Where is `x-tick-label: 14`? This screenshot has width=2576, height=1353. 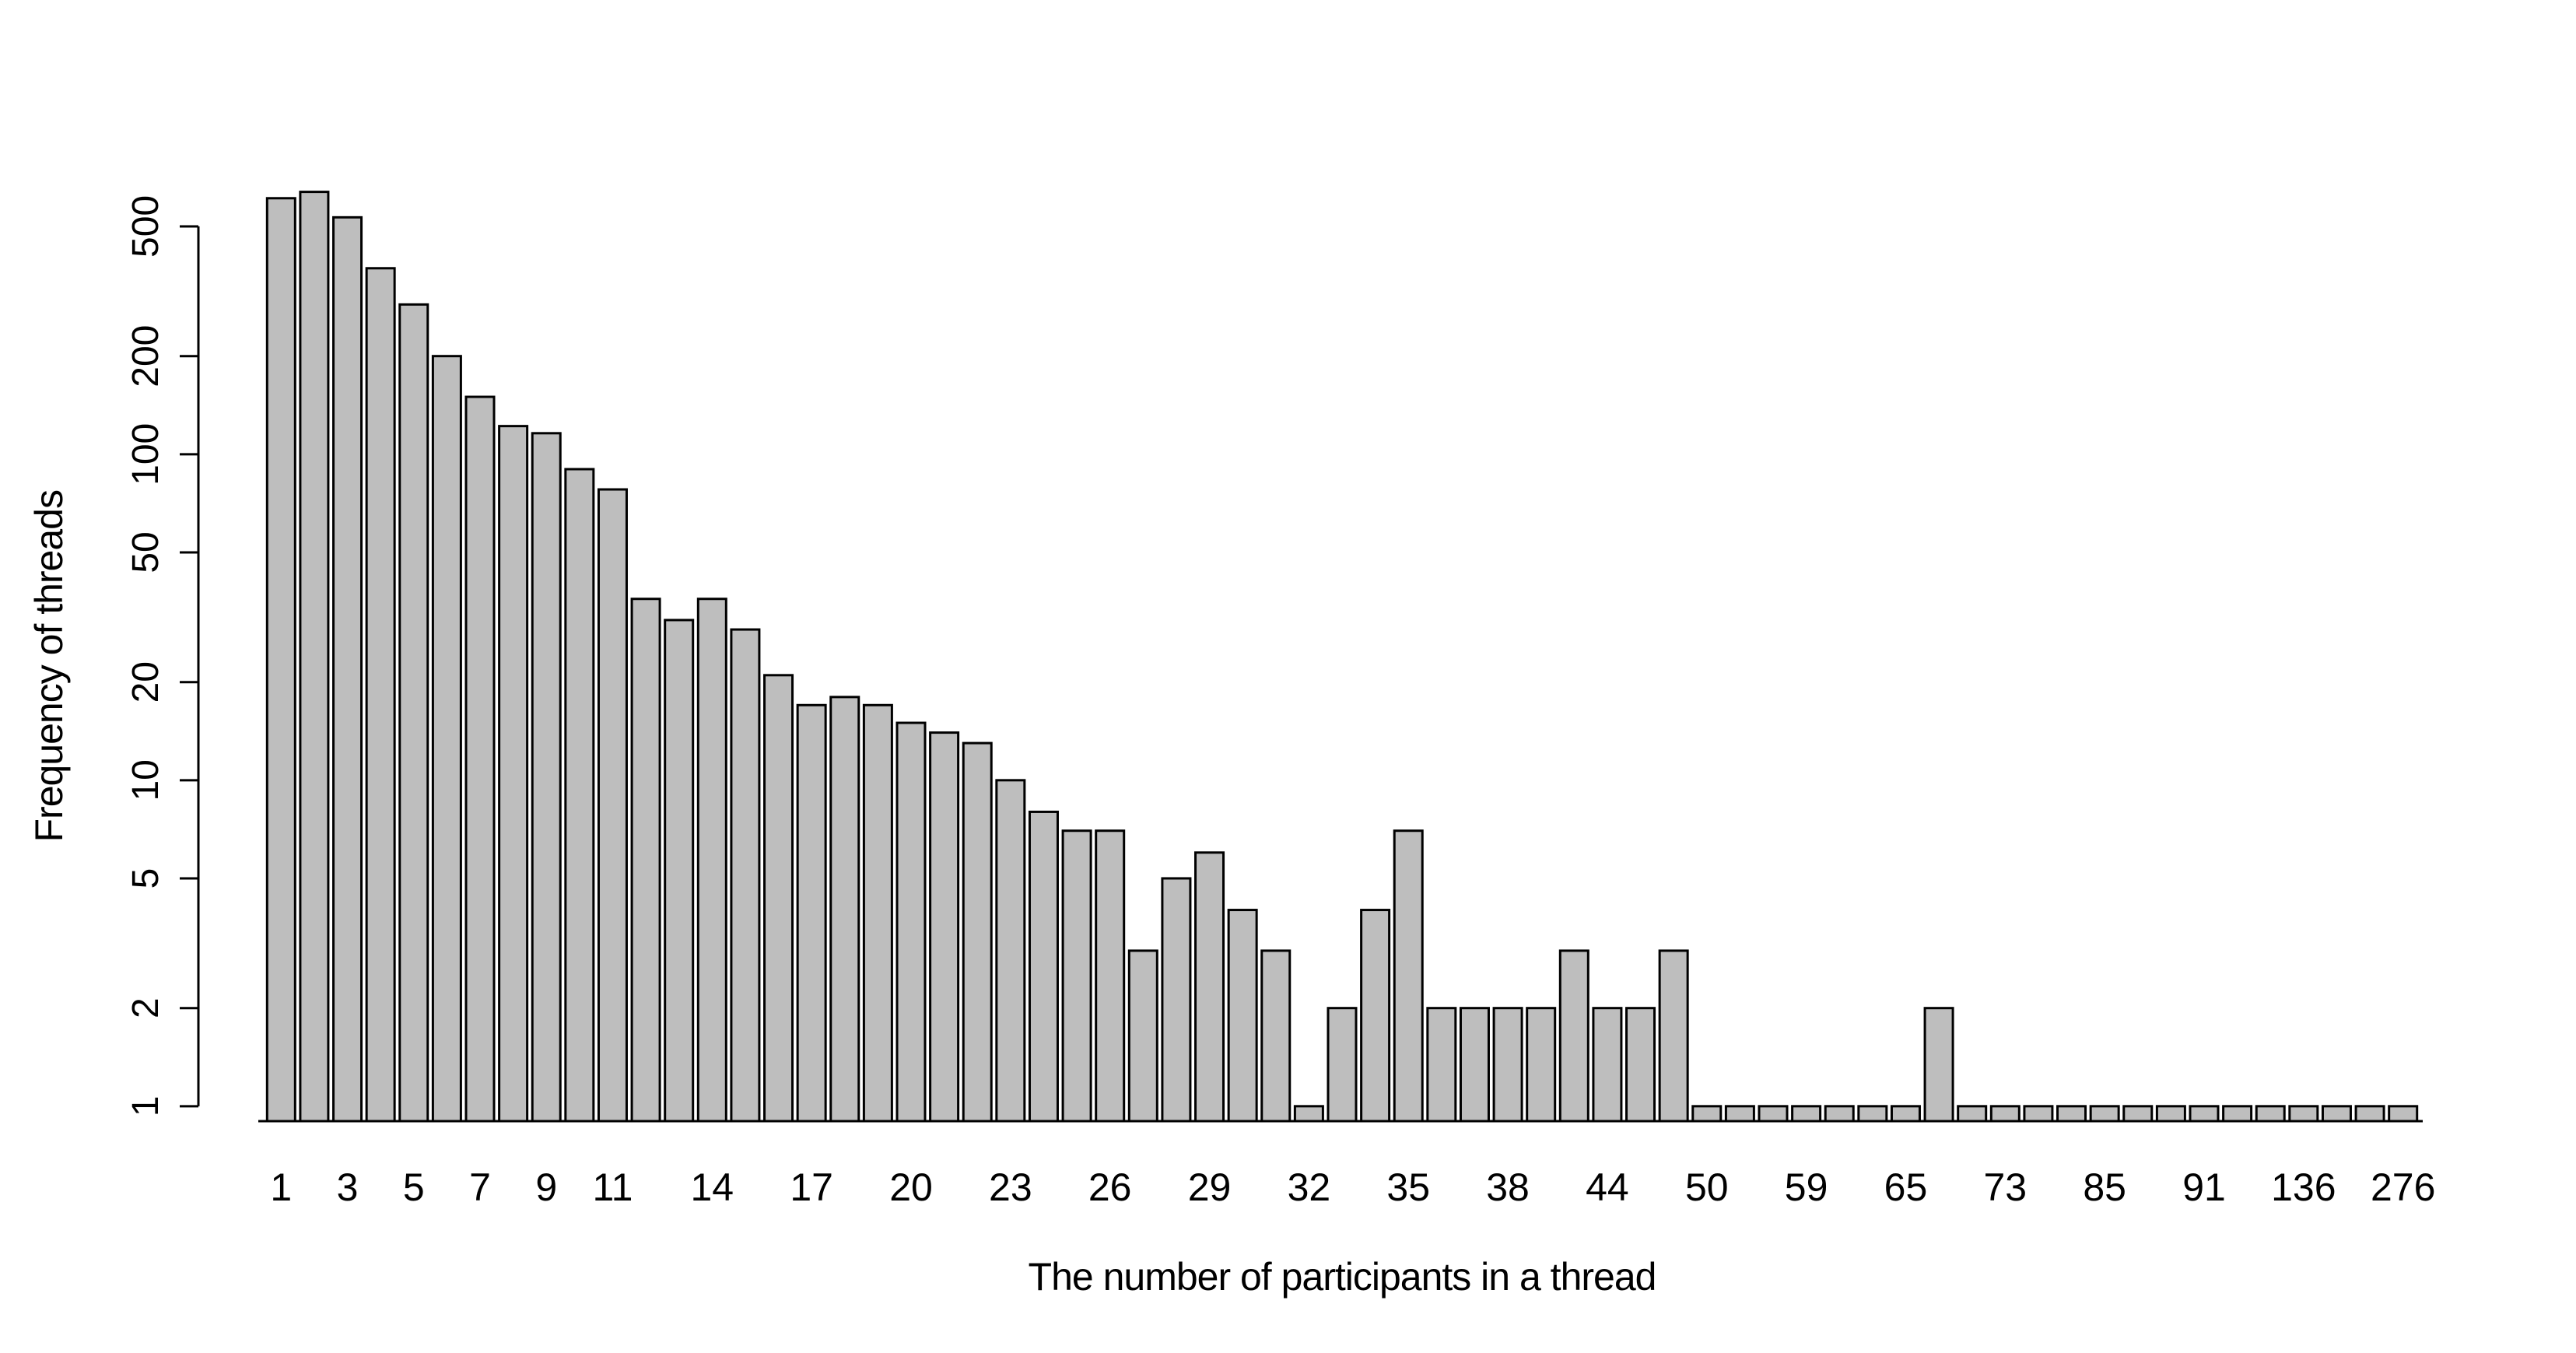
x-tick-label: 14 is located at coordinates (712, 1187).